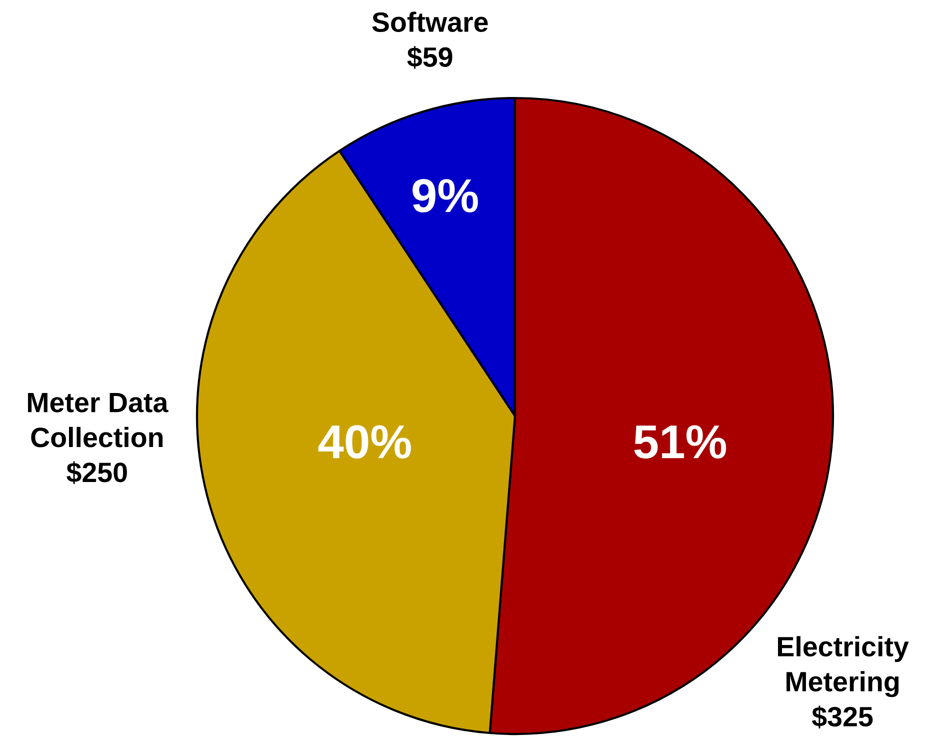 The height and width of the screenshot is (739, 935). Describe the element at coordinates (429, 57) in the screenshot. I see `data-label: $59` at that location.